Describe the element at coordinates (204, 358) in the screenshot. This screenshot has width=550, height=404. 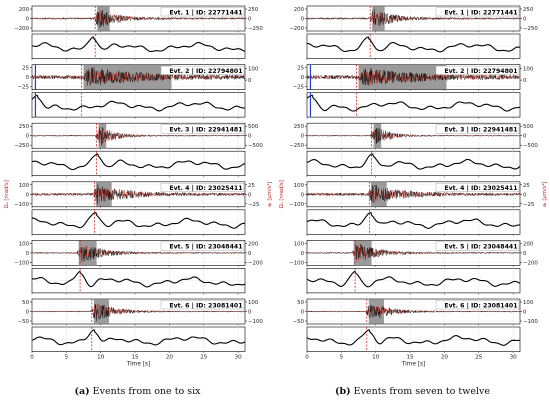
I see `x-tick-label: 25` at that location.